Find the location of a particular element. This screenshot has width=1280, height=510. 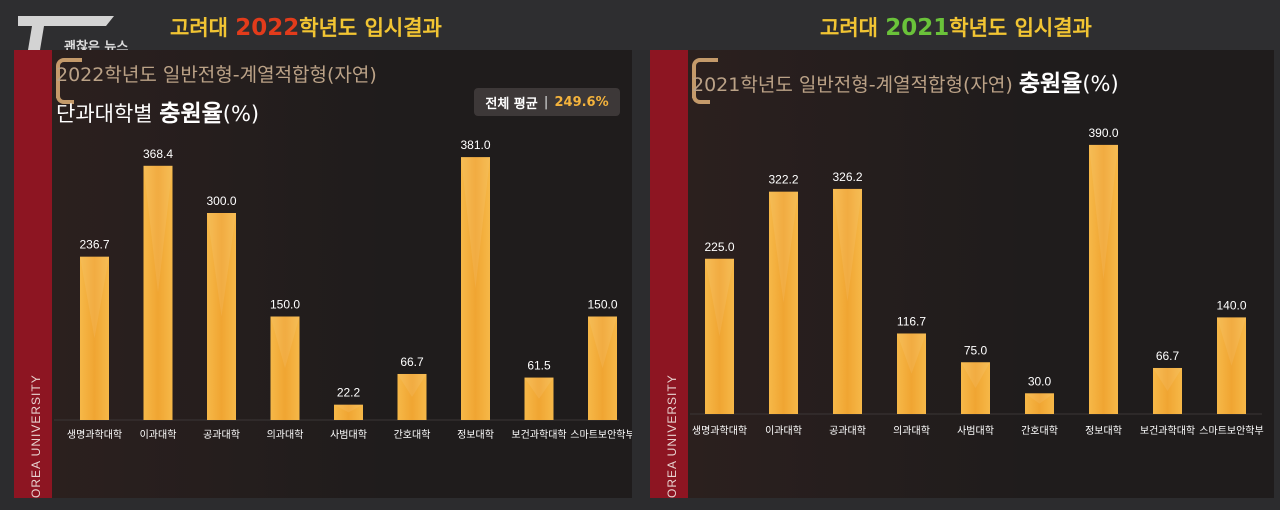

bar-value-label: 322.2 is located at coordinates (783, 180).